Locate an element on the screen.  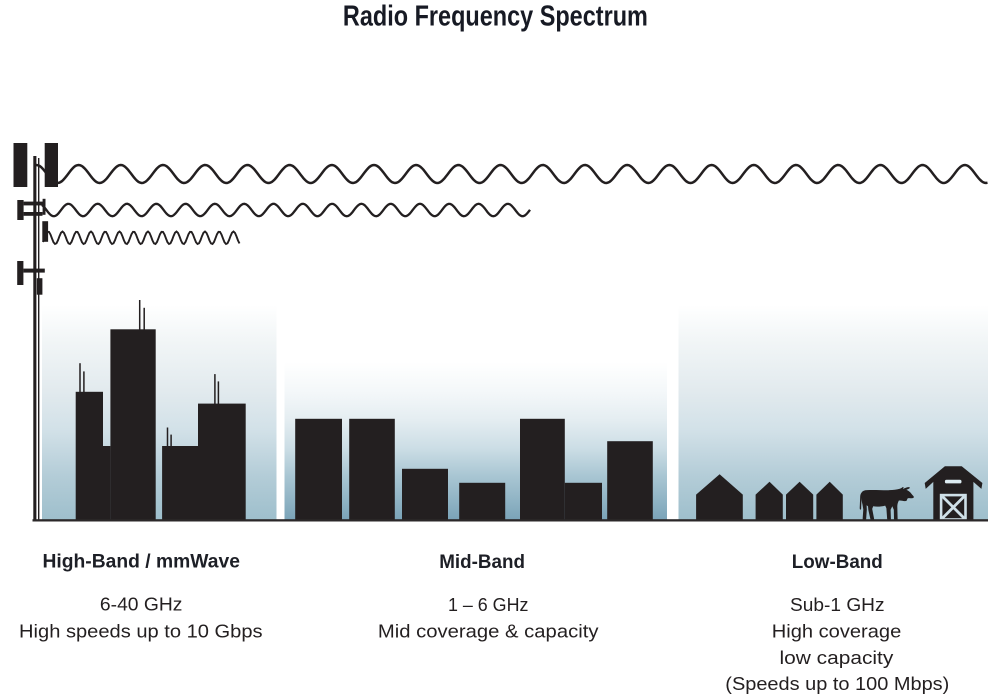
svg-text: High-Band / mmWave is located at coordinates (141, 562).